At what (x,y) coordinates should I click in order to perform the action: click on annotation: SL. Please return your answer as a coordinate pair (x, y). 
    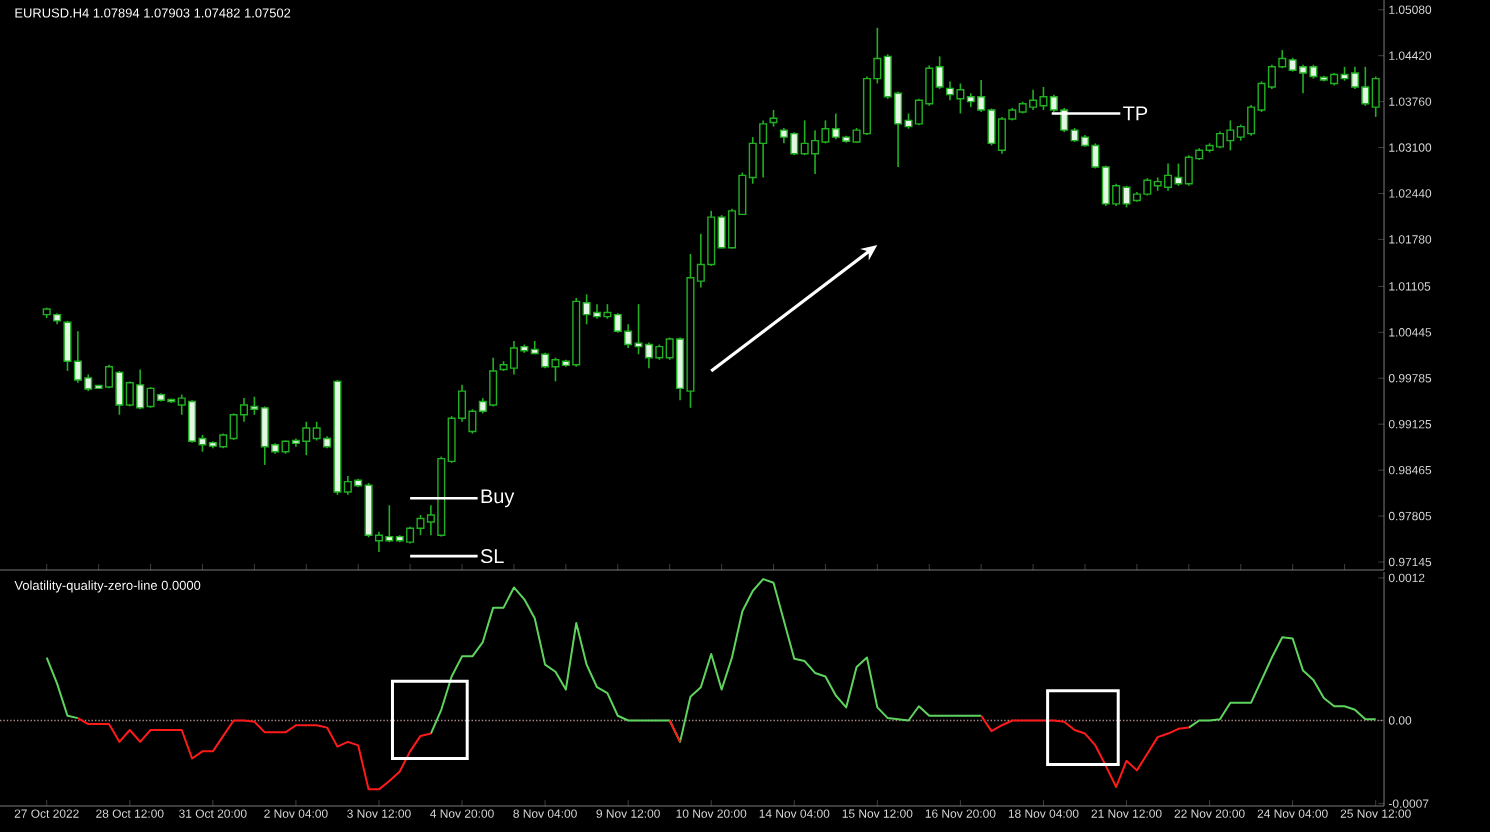
    Looking at the image, I should click on (492, 556).